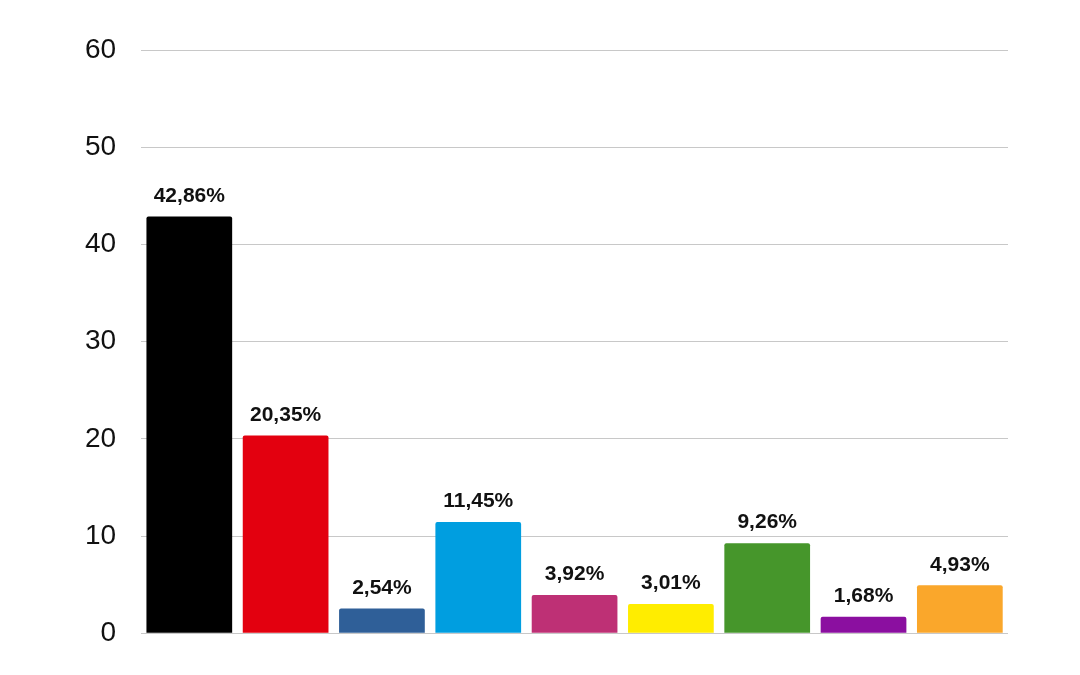  I want to click on data-label: 20,35%, so click(286, 413).